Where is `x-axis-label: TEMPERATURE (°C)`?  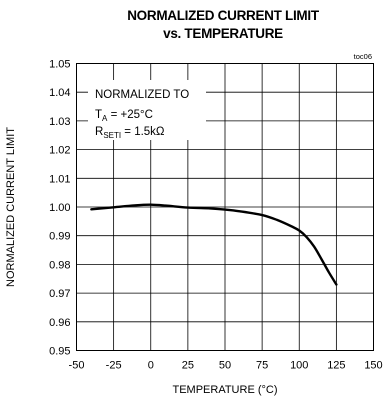 x-axis-label: TEMPERATURE (°C) is located at coordinates (224, 390).